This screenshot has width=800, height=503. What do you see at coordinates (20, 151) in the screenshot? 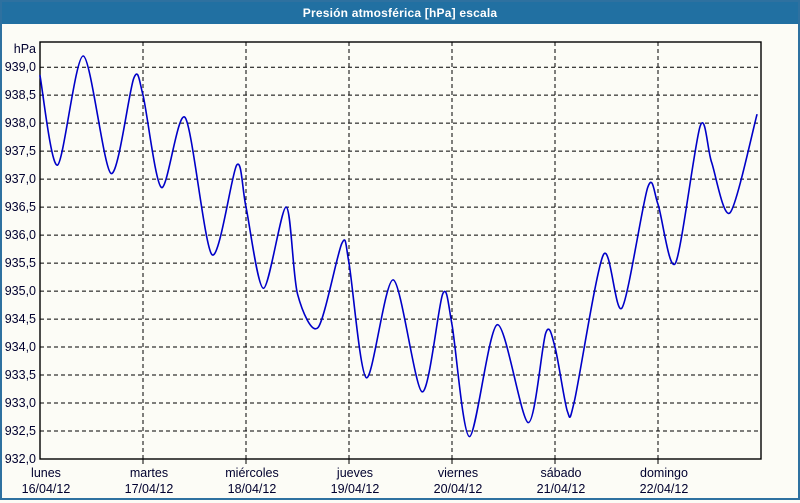
I see `y-axis-tick-label: 937,5` at bounding box center [20, 151].